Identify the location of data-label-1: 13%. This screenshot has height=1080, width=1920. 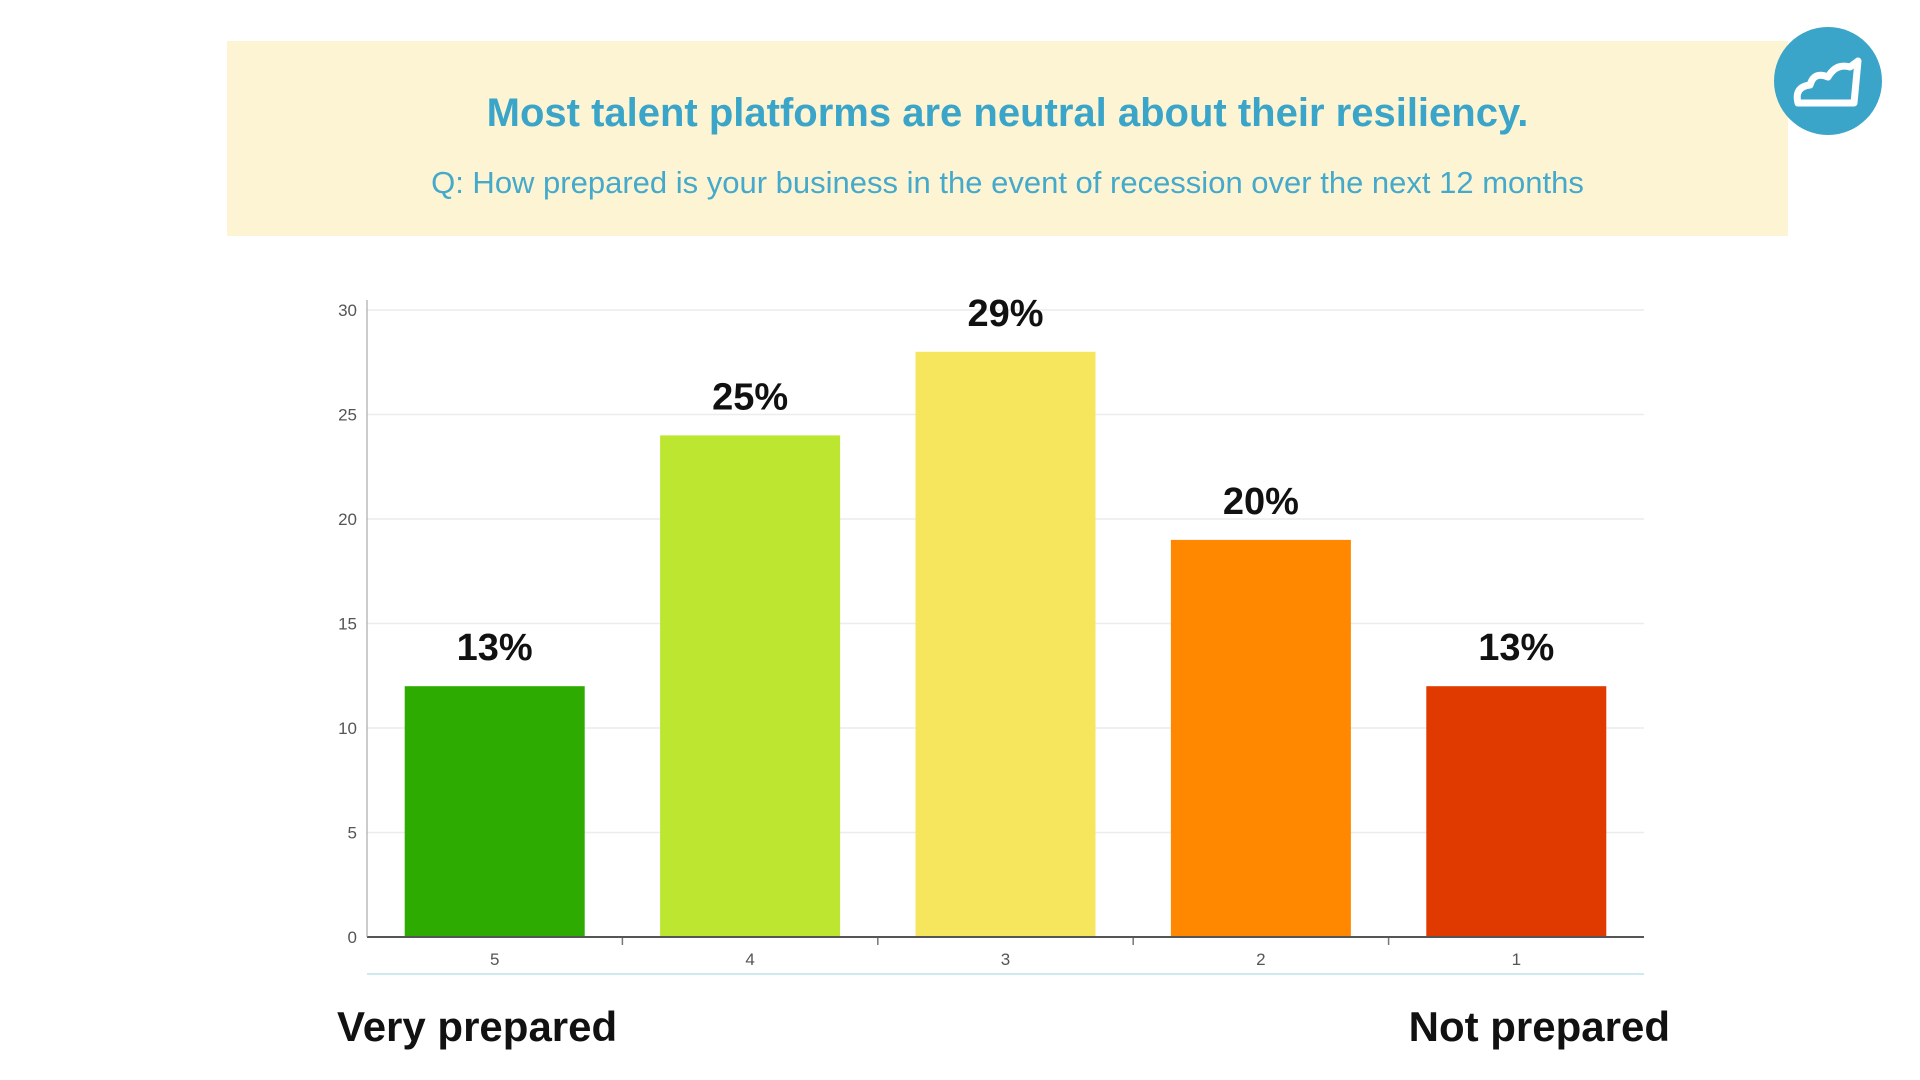
(1516, 648).